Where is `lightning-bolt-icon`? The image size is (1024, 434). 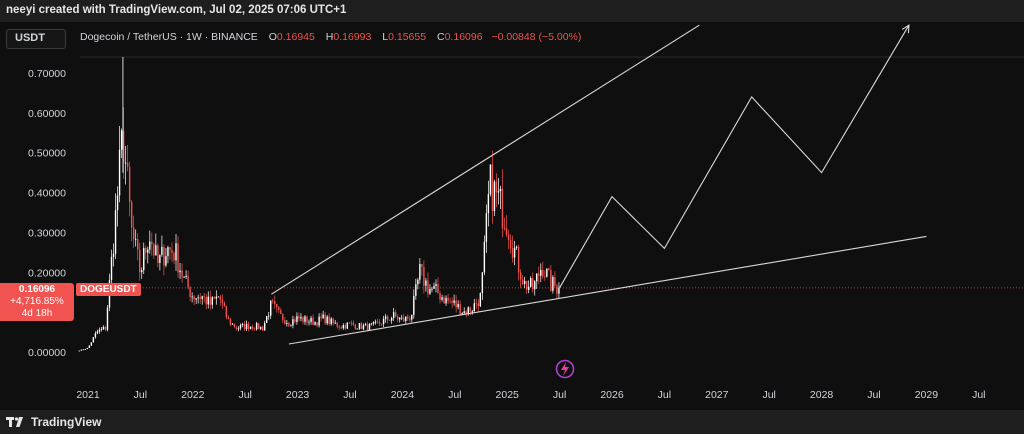
lightning-bolt-icon is located at coordinates (565, 369).